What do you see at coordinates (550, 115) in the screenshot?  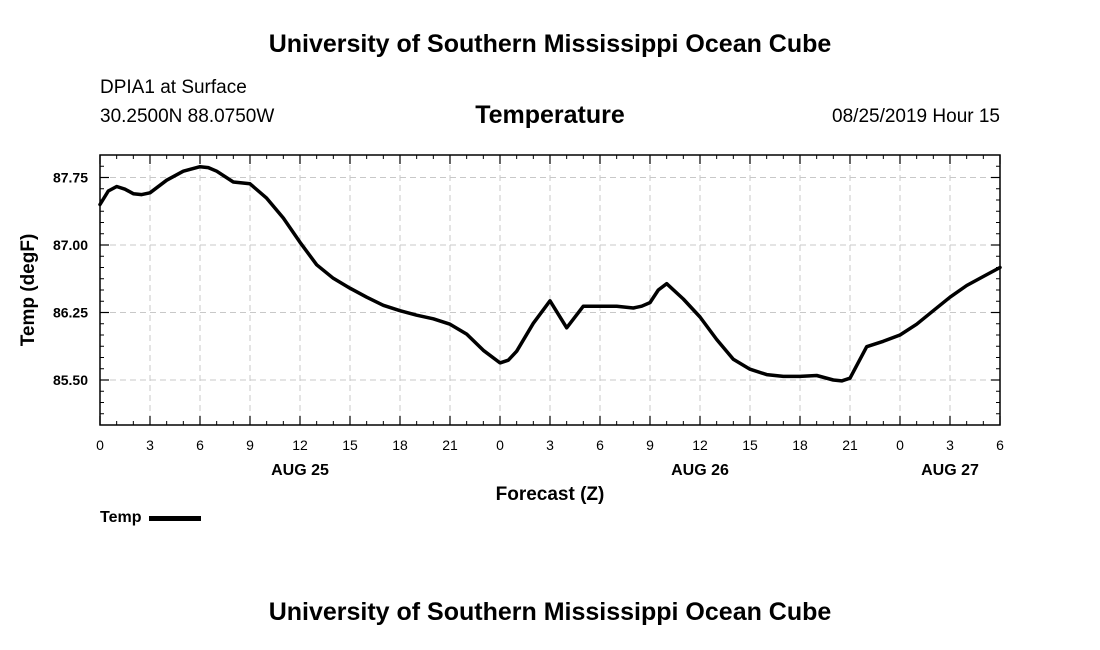 I see `chart-title: Temperature` at bounding box center [550, 115].